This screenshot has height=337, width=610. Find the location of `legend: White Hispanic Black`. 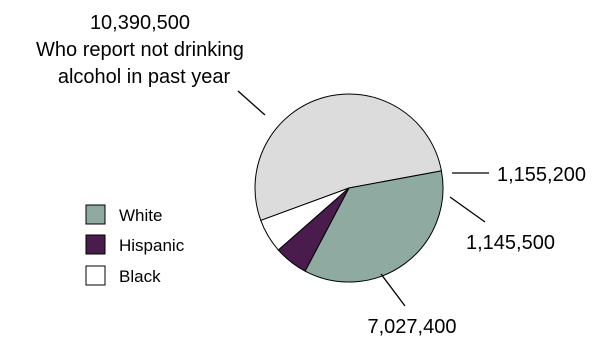

legend: White Hispanic Black is located at coordinates (135, 245).